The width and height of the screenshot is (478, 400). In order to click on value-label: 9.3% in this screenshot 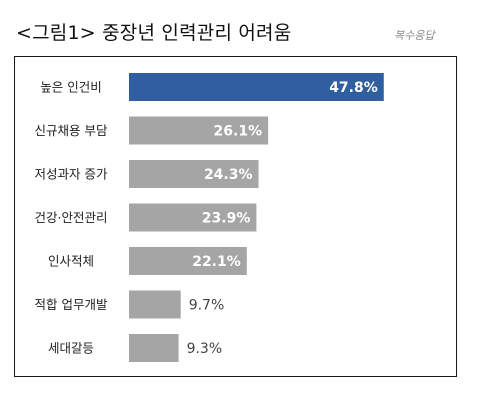, I will do `click(205, 349)`.